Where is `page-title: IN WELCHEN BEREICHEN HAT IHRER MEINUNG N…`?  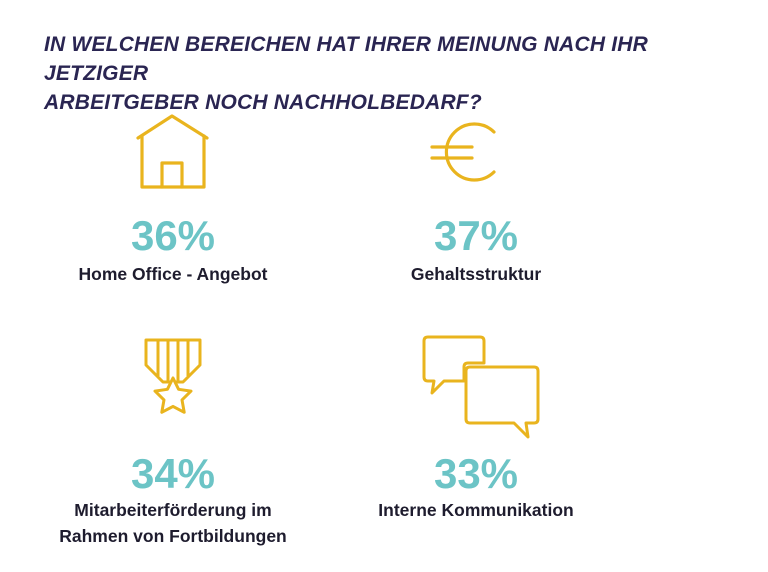
page-title: IN WELCHEN BEREICHEN HAT IHRER MEINUNG N… is located at coordinates (384, 73).